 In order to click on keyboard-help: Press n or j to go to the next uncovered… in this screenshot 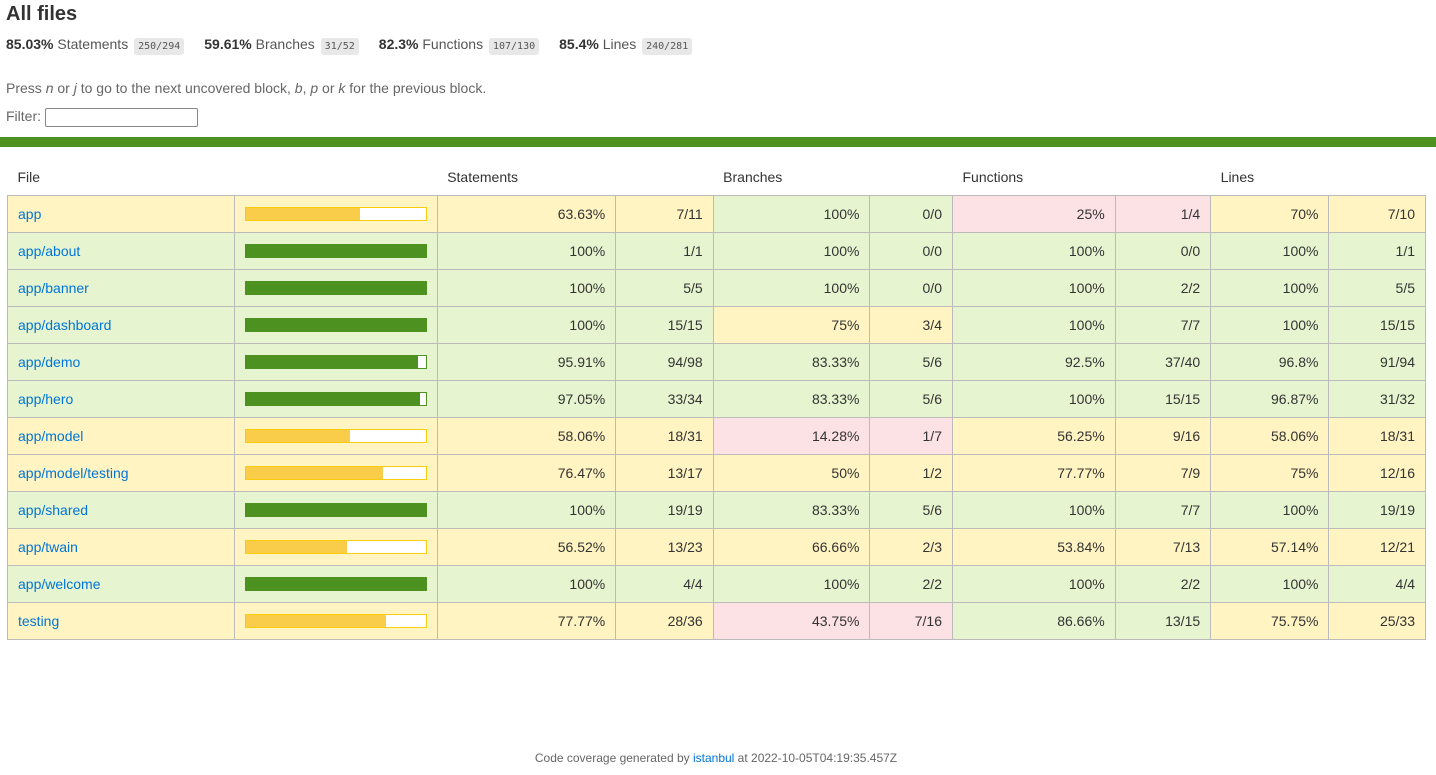, I will do `click(246, 88)`.